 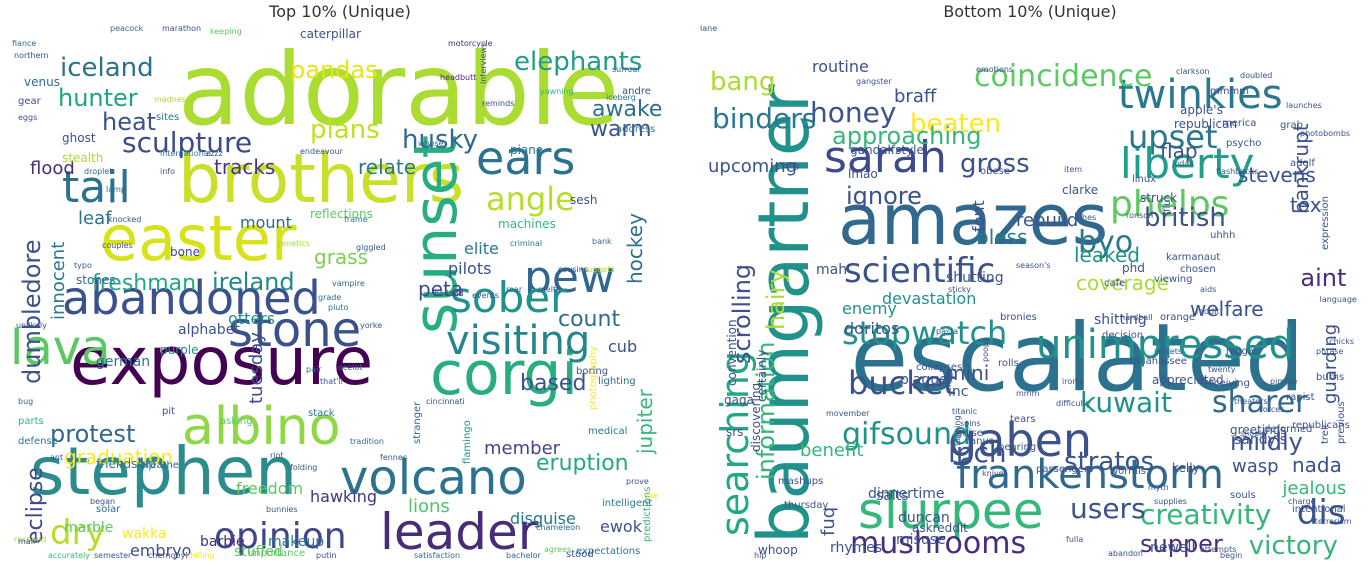 What do you see at coordinates (1321, 513) in the screenshot?
I see `word-dis: dis` at bounding box center [1321, 513].